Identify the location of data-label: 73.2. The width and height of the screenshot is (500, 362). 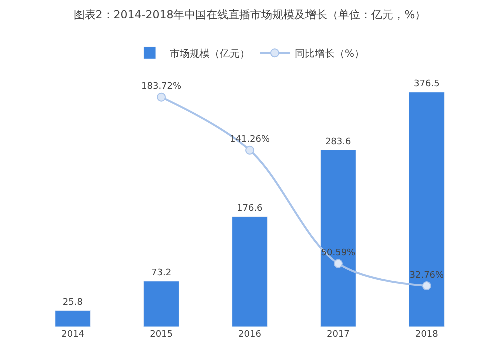
(162, 273).